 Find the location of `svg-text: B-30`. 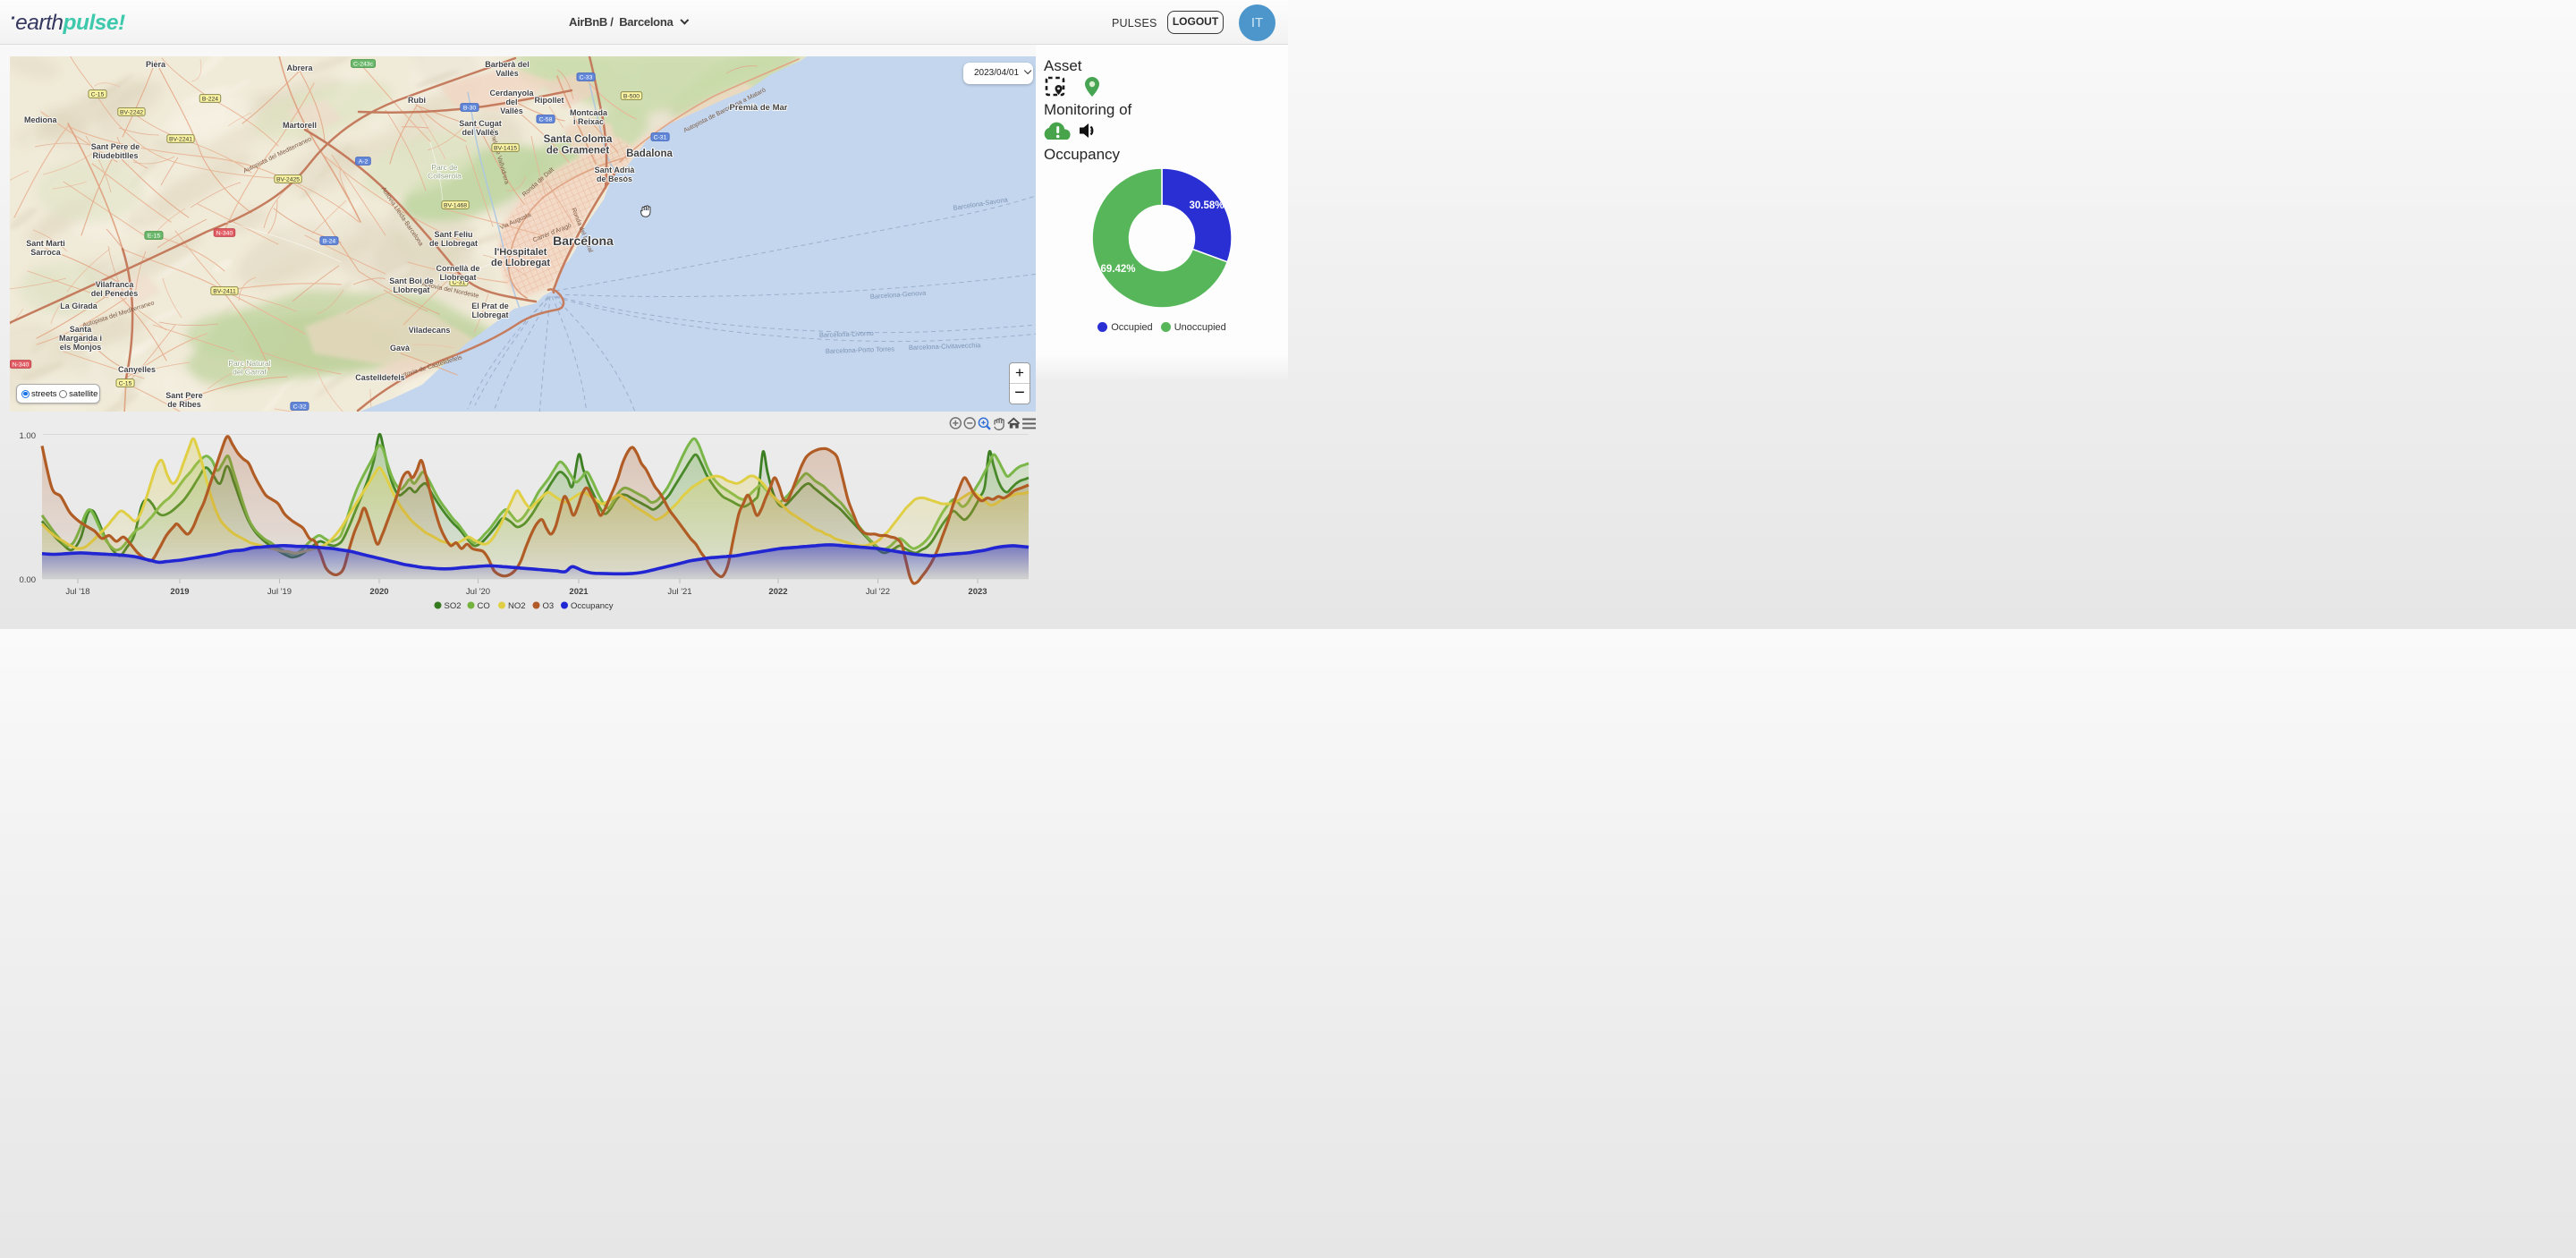

svg-text: B-30 is located at coordinates (470, 109).